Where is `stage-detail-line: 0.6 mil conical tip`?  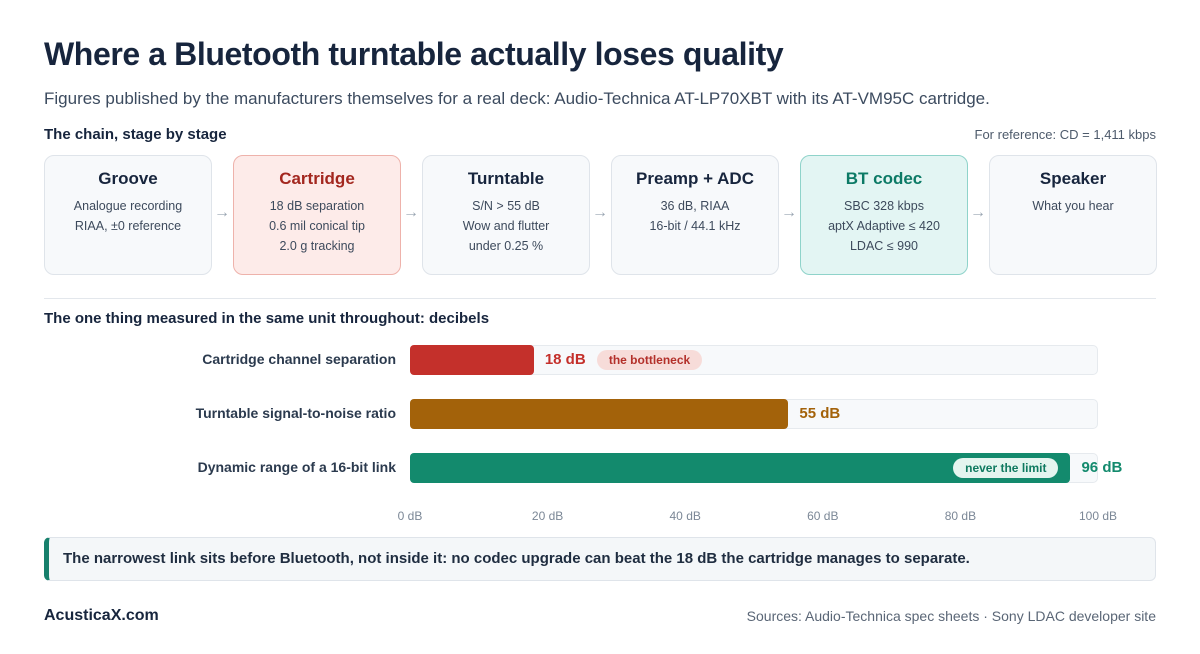 stage-detail-line: 0.6 mil conical tip is located at coordinates (317, 226).